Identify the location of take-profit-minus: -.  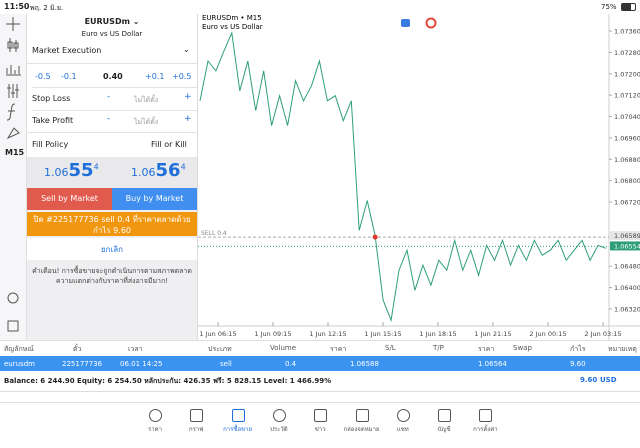
(109, 119).